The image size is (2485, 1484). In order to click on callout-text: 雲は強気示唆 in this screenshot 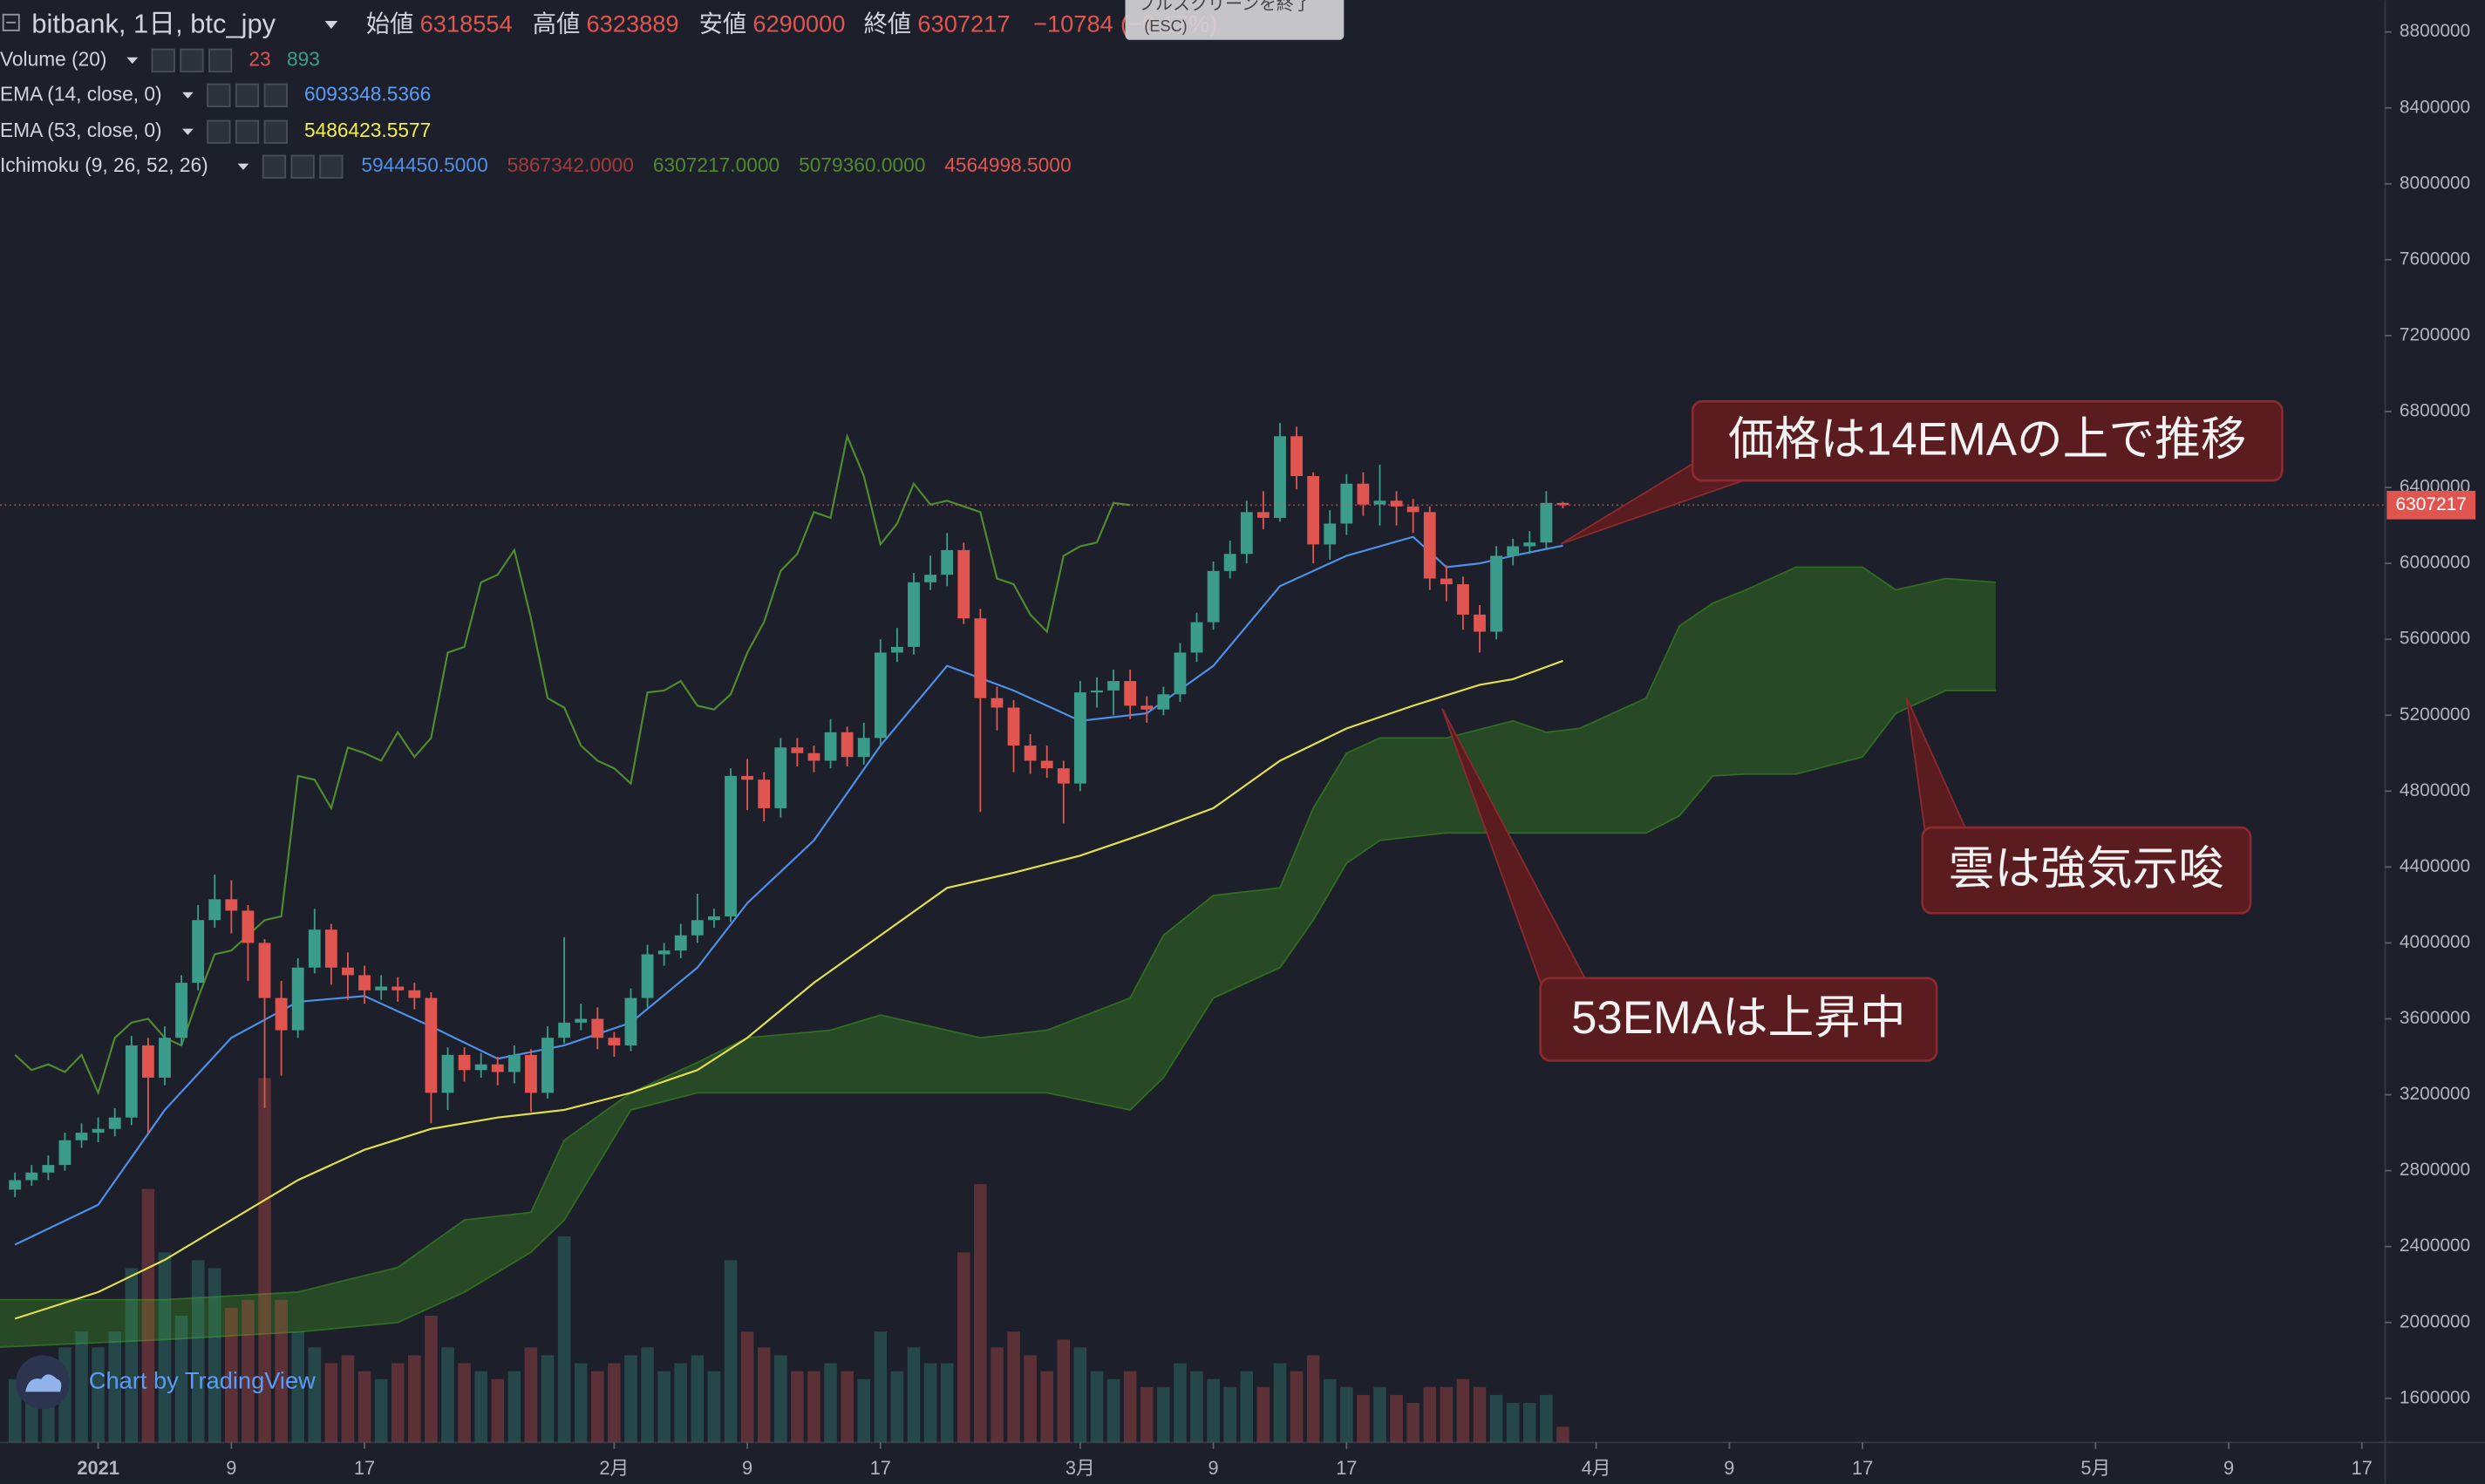, I will do `click(2086, 869)`.